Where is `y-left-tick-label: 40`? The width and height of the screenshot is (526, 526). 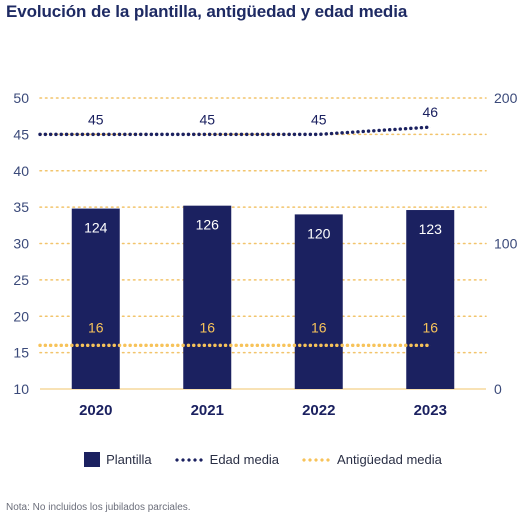
y-left-tick-label: 40 is located at coordinates (21, 171).